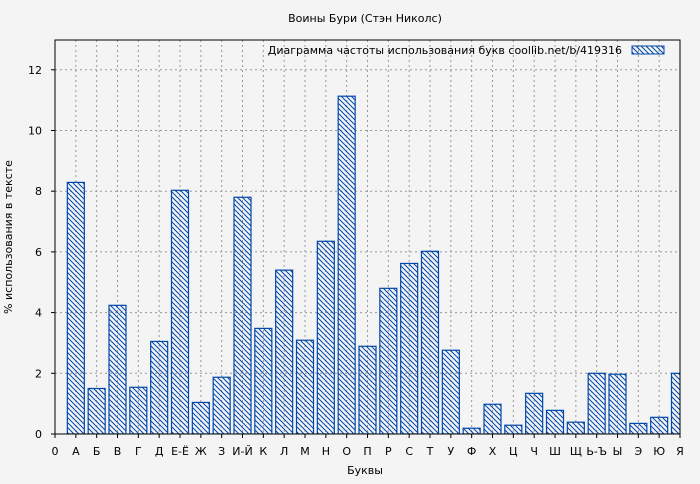  What do you see at coordinates (638, 428) in the screenshot?
I see `bar-Э` at bounding box center [638, 428].